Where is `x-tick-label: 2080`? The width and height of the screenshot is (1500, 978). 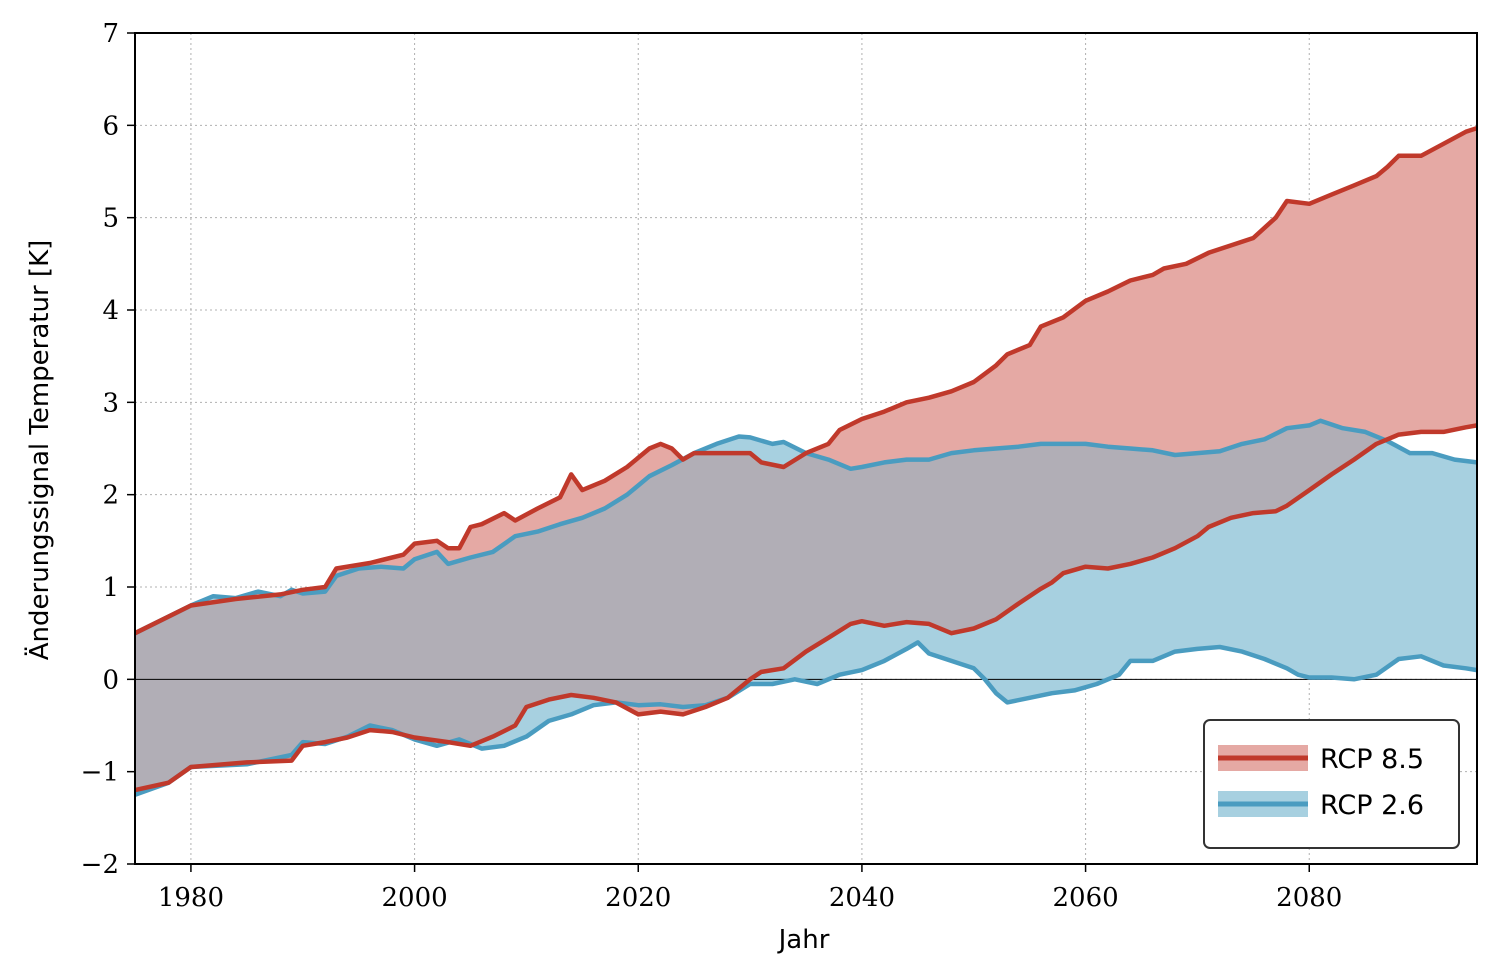 x-tick-label: 2080 is located at coordinates (1309, 898).